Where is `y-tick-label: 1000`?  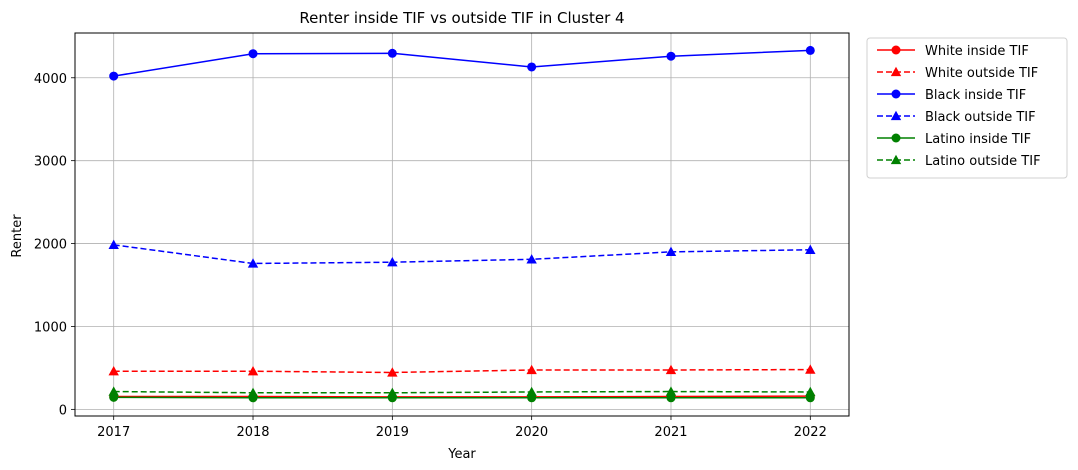 y-tick-label: 1000 is located at coordinates (50, 327).